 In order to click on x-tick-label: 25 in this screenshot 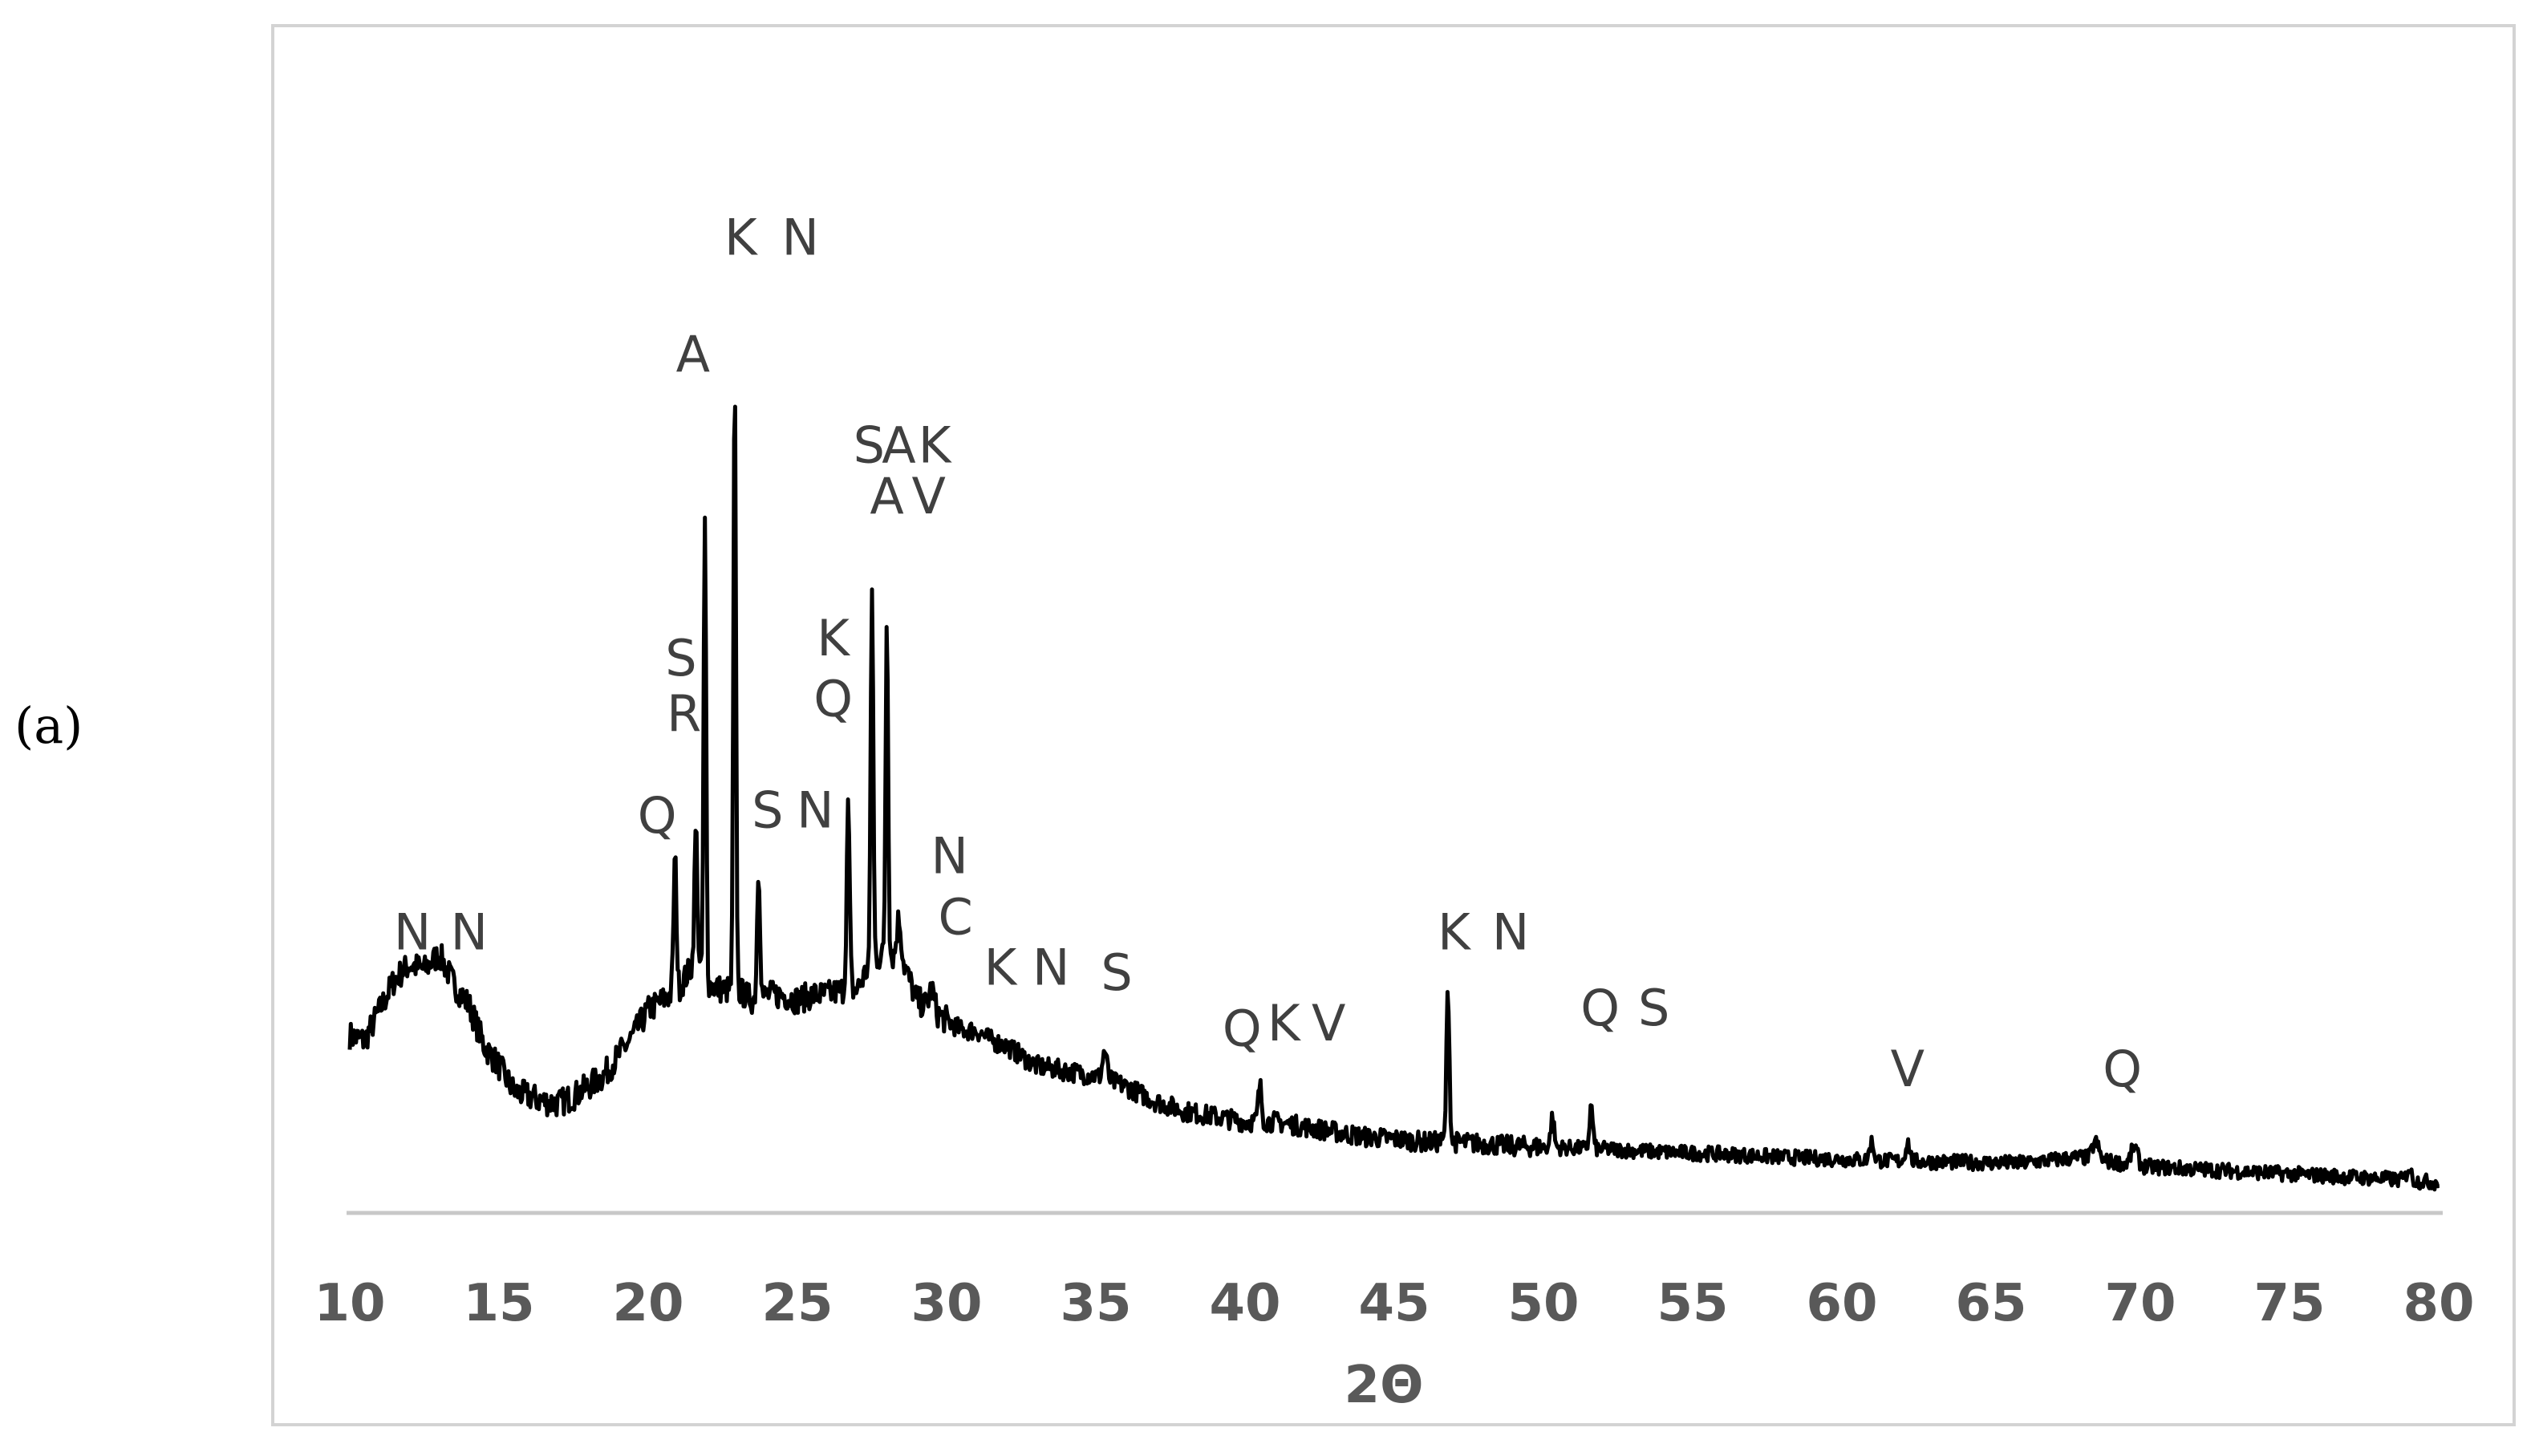, I will do `click(797, 1303)`.